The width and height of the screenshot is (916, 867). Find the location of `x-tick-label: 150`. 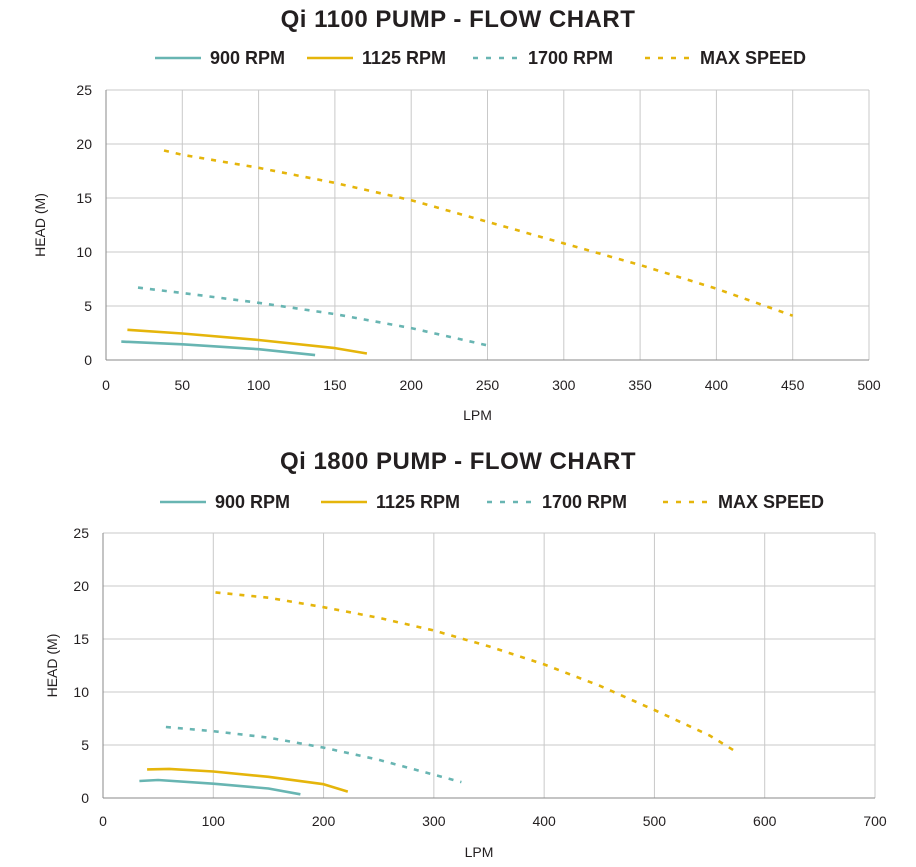

x-tick-label: 150 is located at coordinates (335, 385).